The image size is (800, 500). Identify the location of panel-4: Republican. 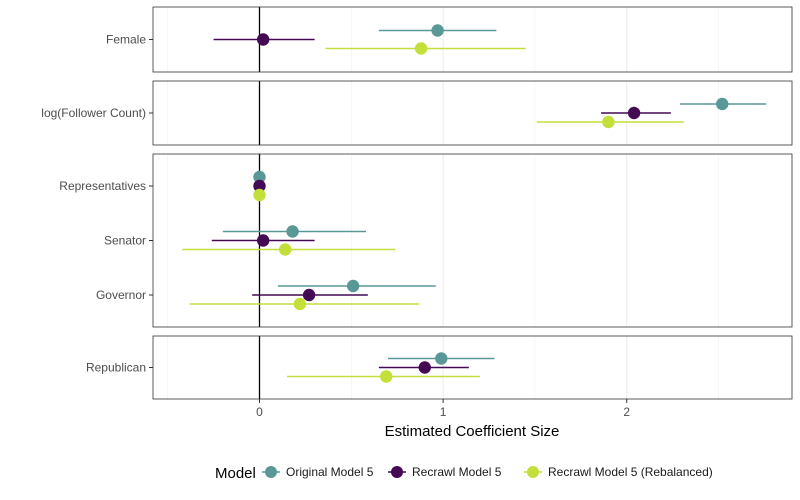
(439, 367).